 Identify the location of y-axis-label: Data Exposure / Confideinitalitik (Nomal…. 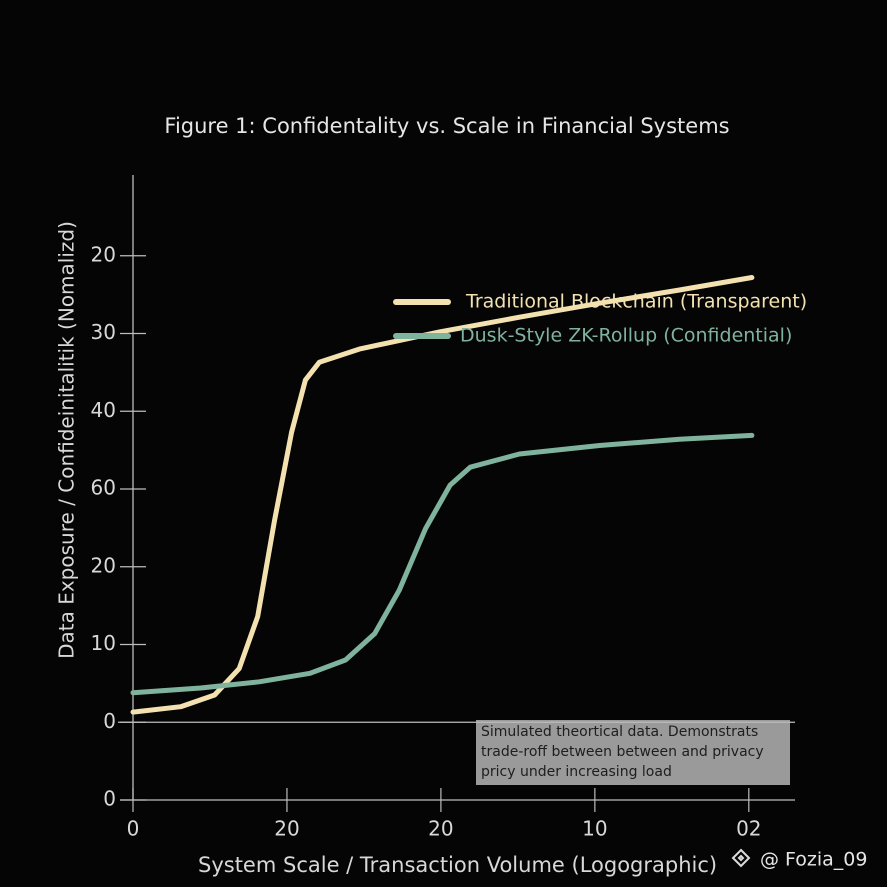
(67, 440).